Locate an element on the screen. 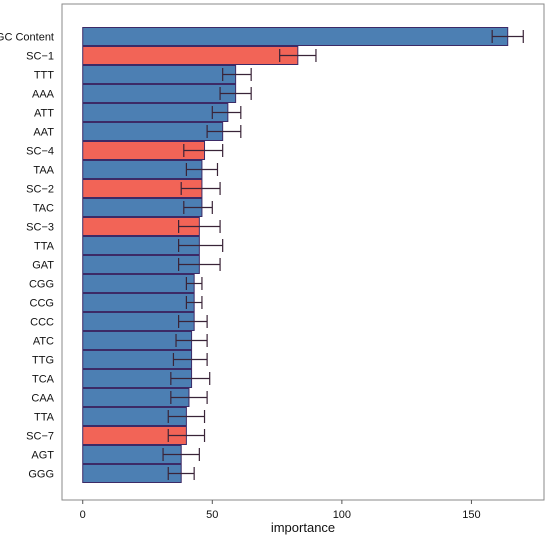 This screenshot has width=550, height=542. y-tick-label: GGG is located at coordinates (41, 475).